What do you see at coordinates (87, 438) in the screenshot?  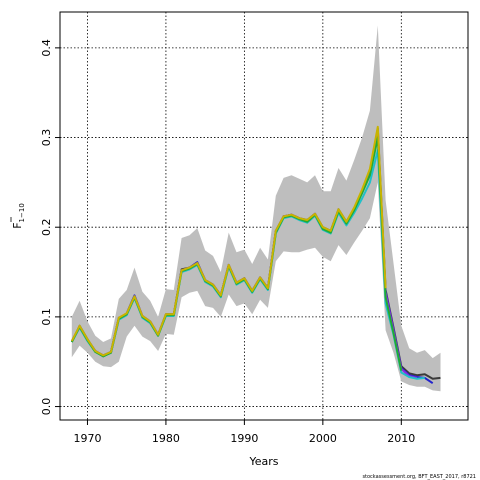 I see `x-tick-label: 1970` at bounding box center [87, 438].